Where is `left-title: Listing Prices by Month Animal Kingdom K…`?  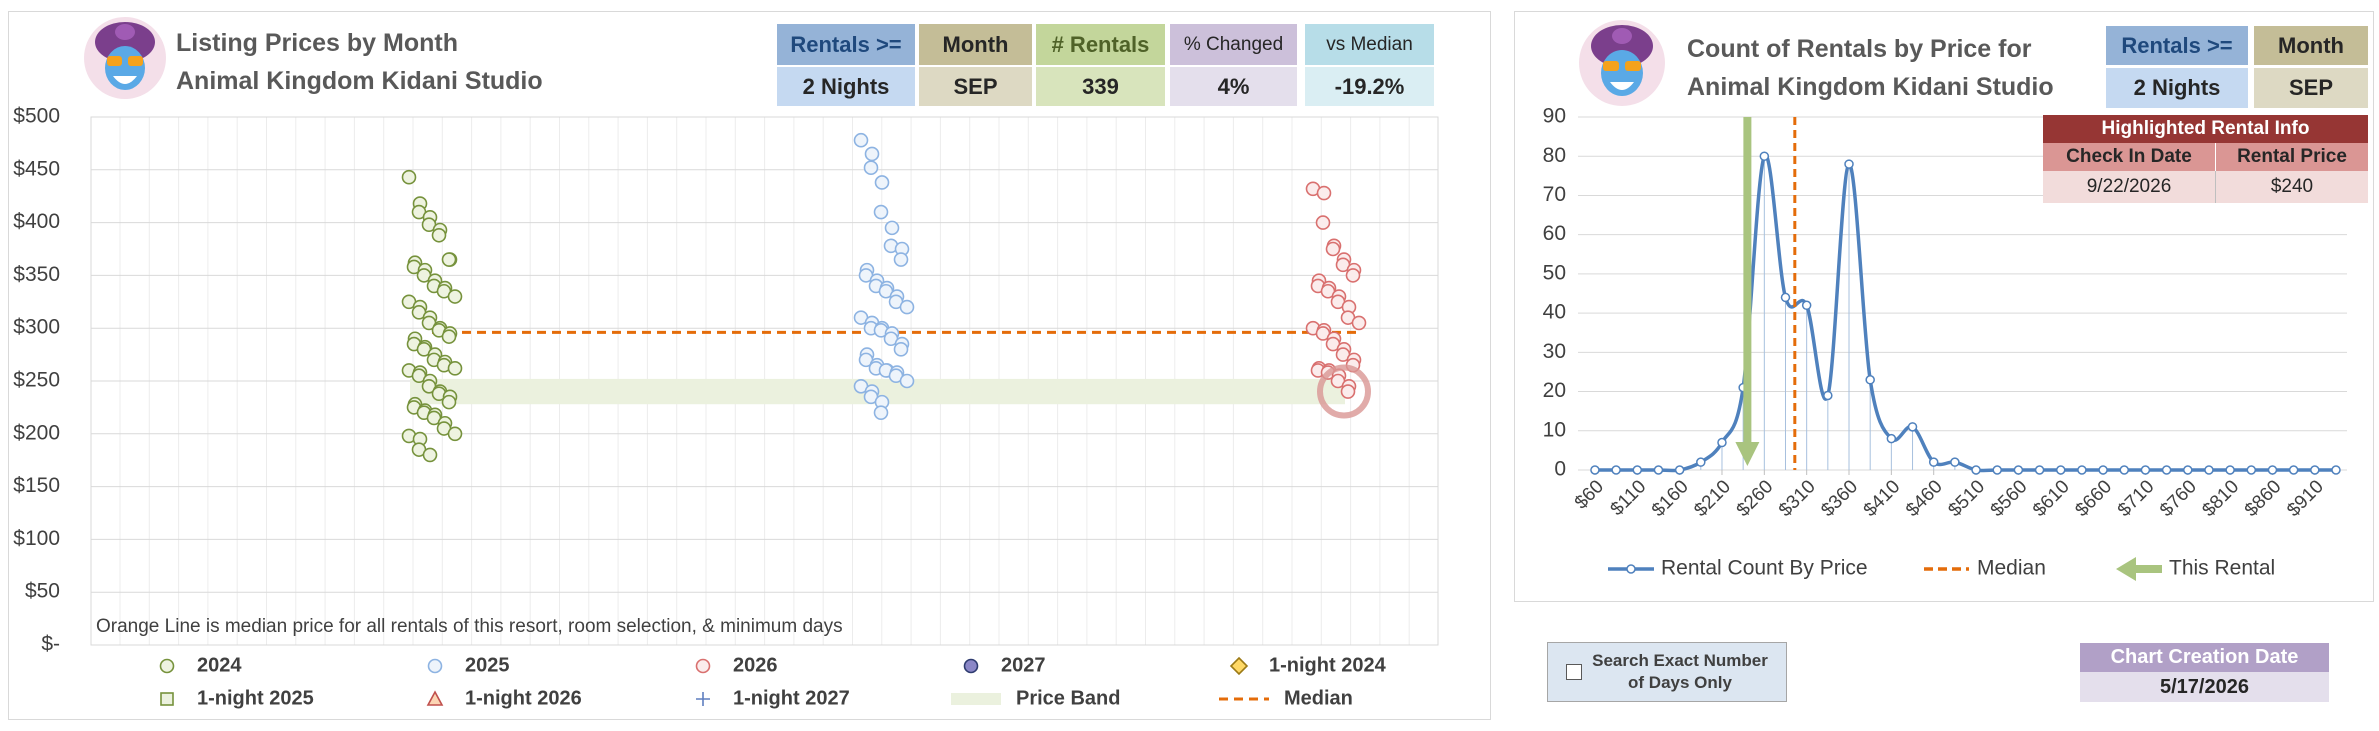 left-title: Listing Prices by Month Animal Kingdom K… is located at coordinates (359, 62).